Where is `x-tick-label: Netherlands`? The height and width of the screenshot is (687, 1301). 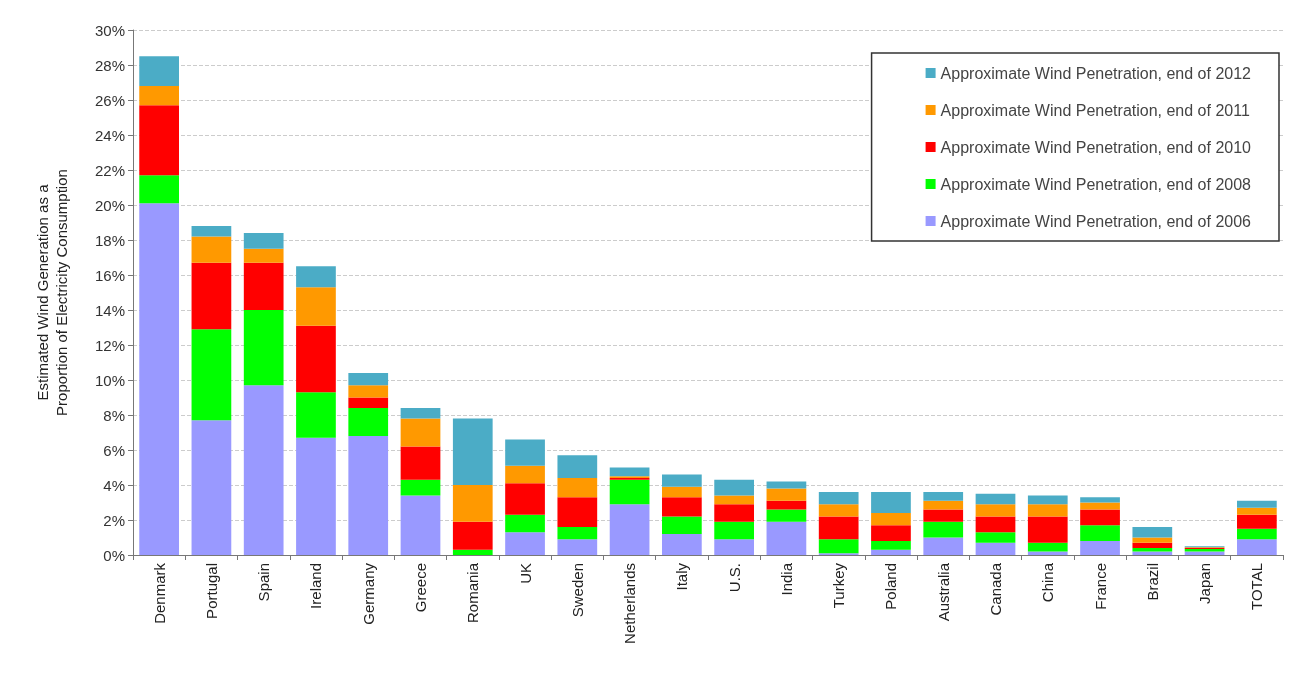
x-tick-label: Netherlands is located at coordinates (630, 603).